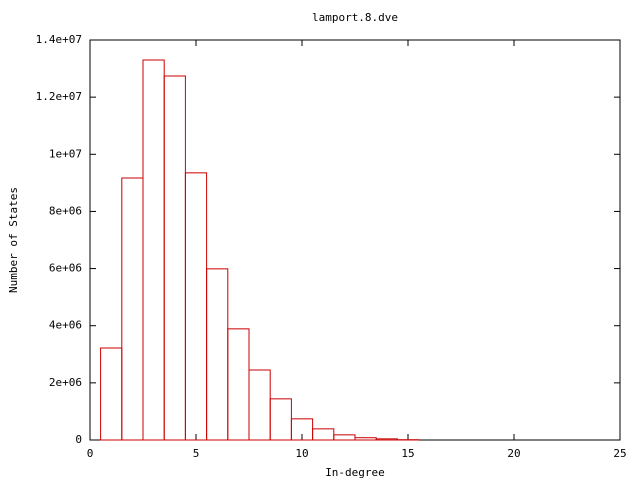 The width and height of the screenshot is (640, 480). What do you see at coordinates (13, 240) in the screenshot?
I see `y-axis-label: Number of States` at bounding box center [13, 240].